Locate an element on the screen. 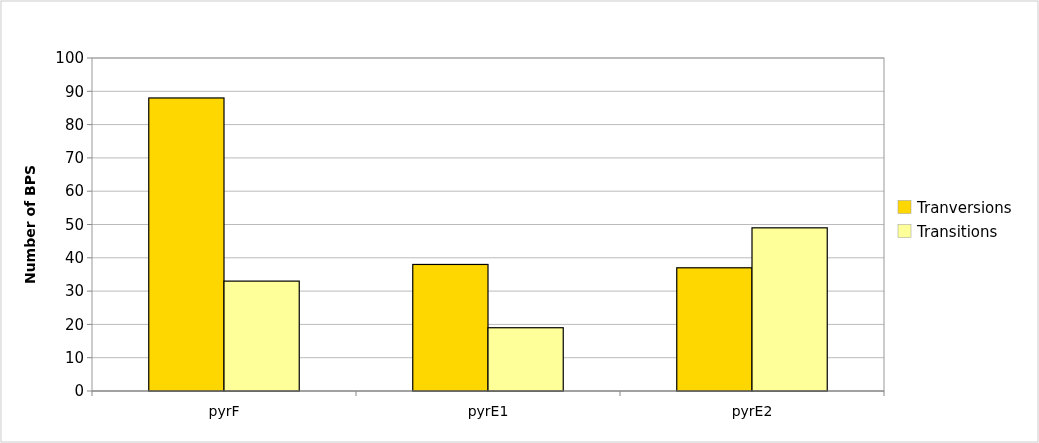 Image resolution: width=1039 pixels, height=443 pixels. y-tick-label: 30 is located at coordinates (74, 291).